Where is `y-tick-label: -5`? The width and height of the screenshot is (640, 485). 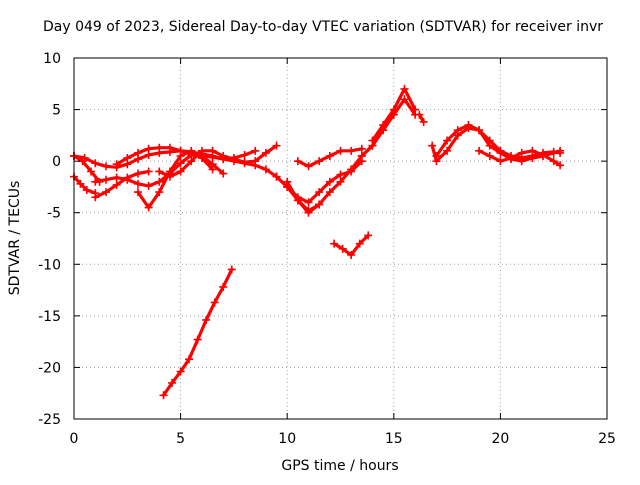 y-tick-label: -5 is located at coordinates (54, 214).